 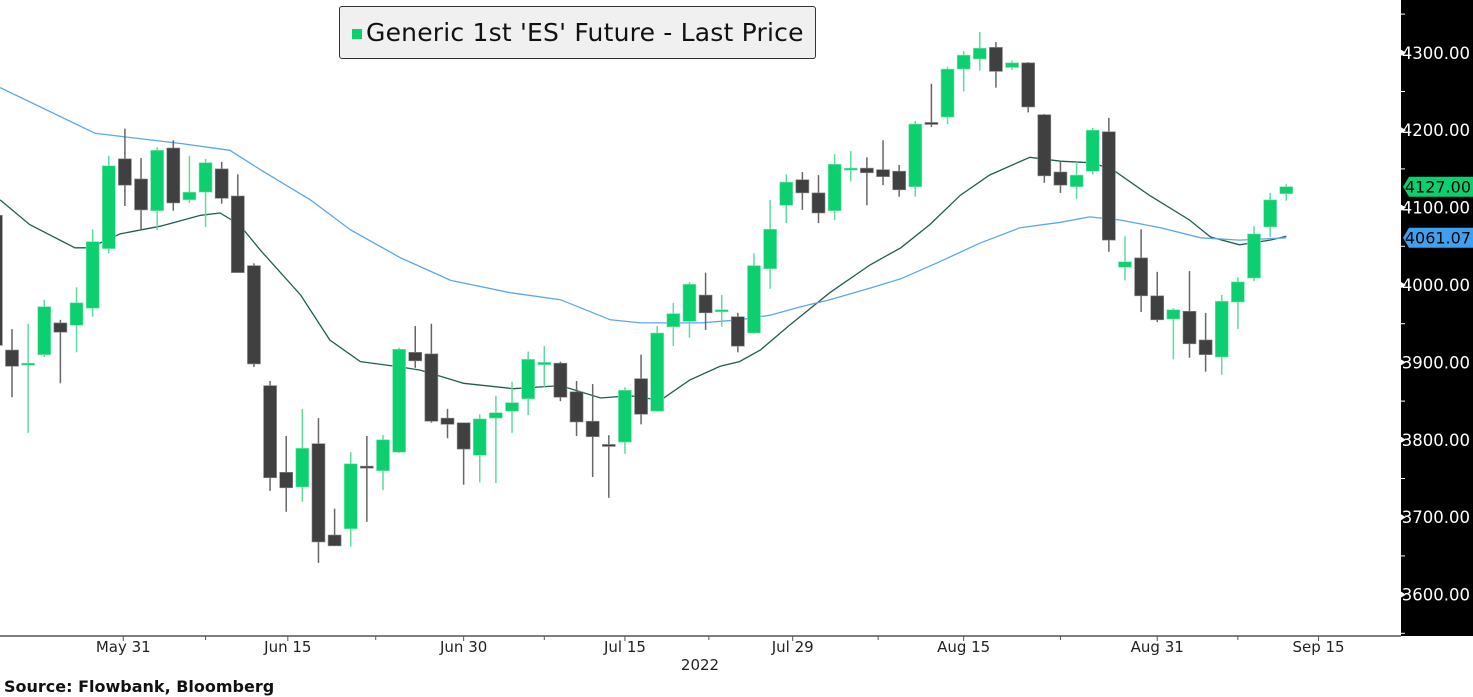 I want to click on price-badges: 4127.00 4061.07, so click(x=1438, y=212).